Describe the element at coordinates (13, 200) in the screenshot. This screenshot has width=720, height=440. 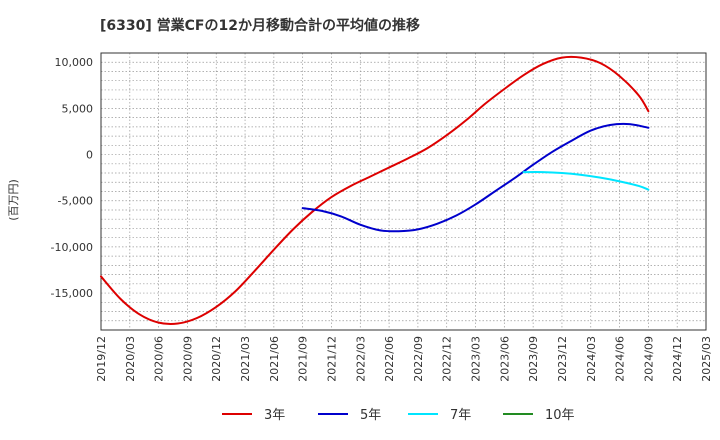
I see `y-axis-label: (百万円)` at that location.